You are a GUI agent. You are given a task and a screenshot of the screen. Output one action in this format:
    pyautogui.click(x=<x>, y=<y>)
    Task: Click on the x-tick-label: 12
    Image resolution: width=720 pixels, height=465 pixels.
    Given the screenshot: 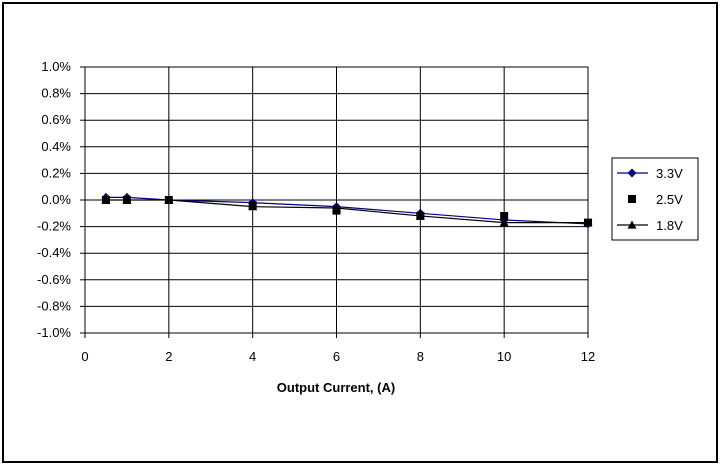 What is the action you would take?
    pyautogui.click(x=588, y=356)
    